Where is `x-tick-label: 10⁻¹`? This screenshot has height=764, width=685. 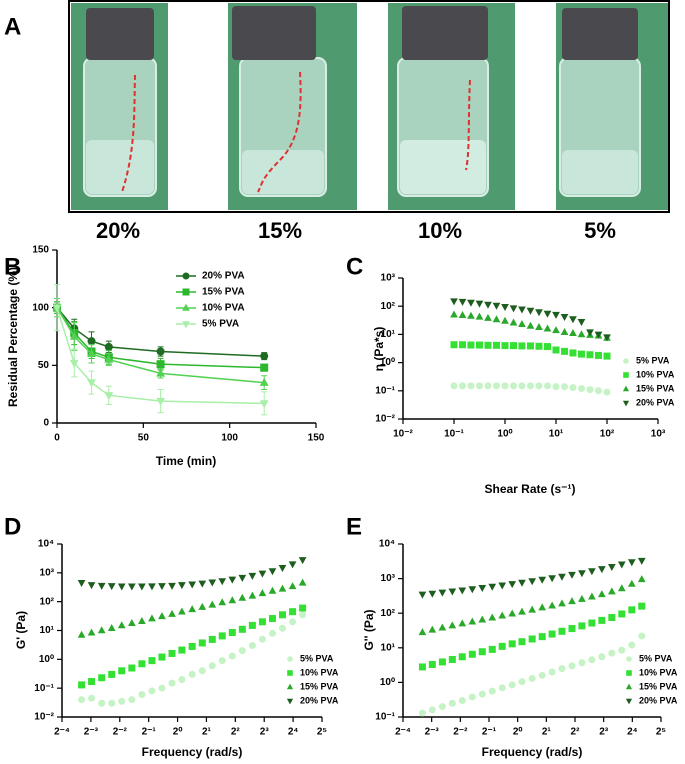
x-tick-label: 10⁻¹ is located at coordinates (454, 434).